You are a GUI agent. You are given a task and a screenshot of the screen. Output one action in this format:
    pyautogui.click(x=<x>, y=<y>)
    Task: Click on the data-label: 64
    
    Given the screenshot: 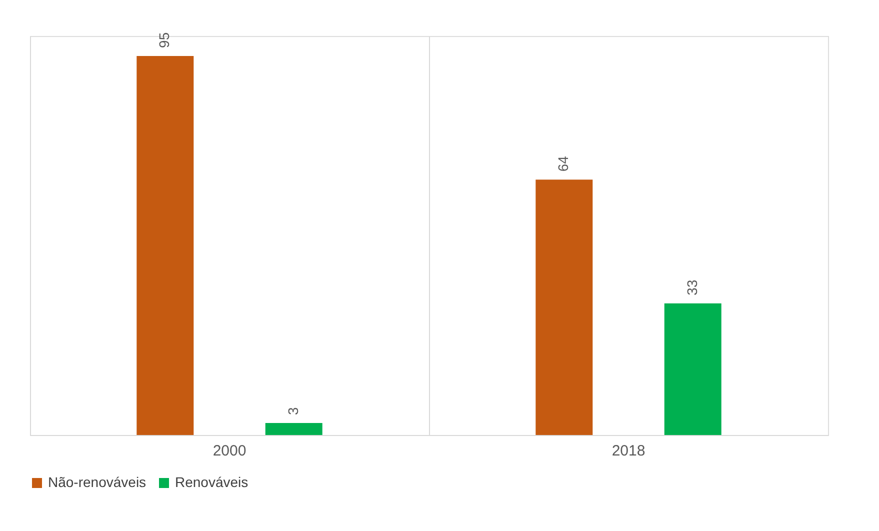 What is the action you would take?
    pyautogui.click(x=563, y=164)
    